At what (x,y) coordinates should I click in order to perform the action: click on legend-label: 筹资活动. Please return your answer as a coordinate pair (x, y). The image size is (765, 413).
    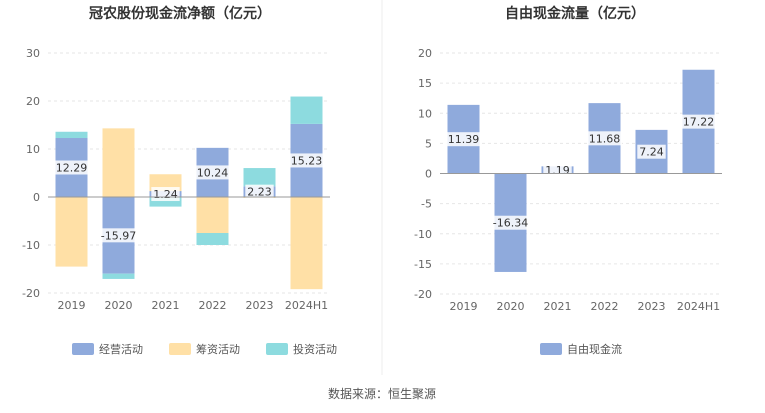
    Looking at the image, I should click on (218, 349).